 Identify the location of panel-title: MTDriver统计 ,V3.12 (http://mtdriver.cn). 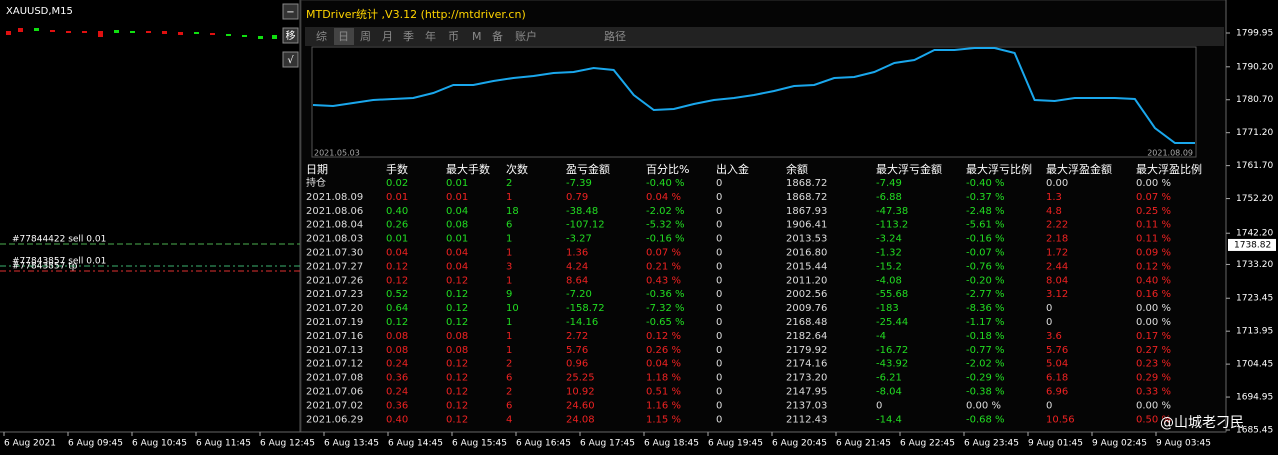
(416, 14).